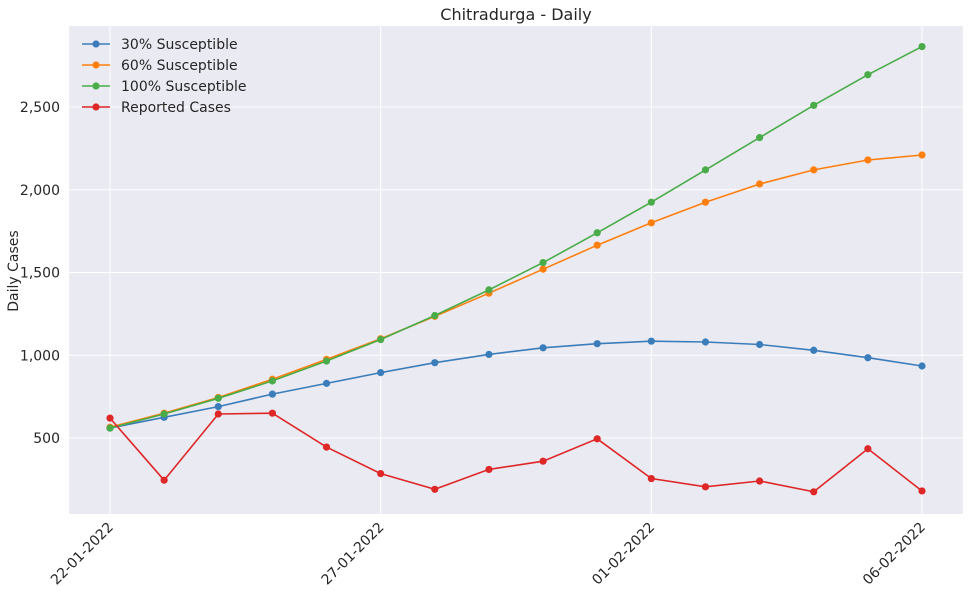 This screenshot has height=591, width=969. Describe the element at coordinates (14, 270) in the screenshot. I see `y-axis-label: Daily Cases` at that location.